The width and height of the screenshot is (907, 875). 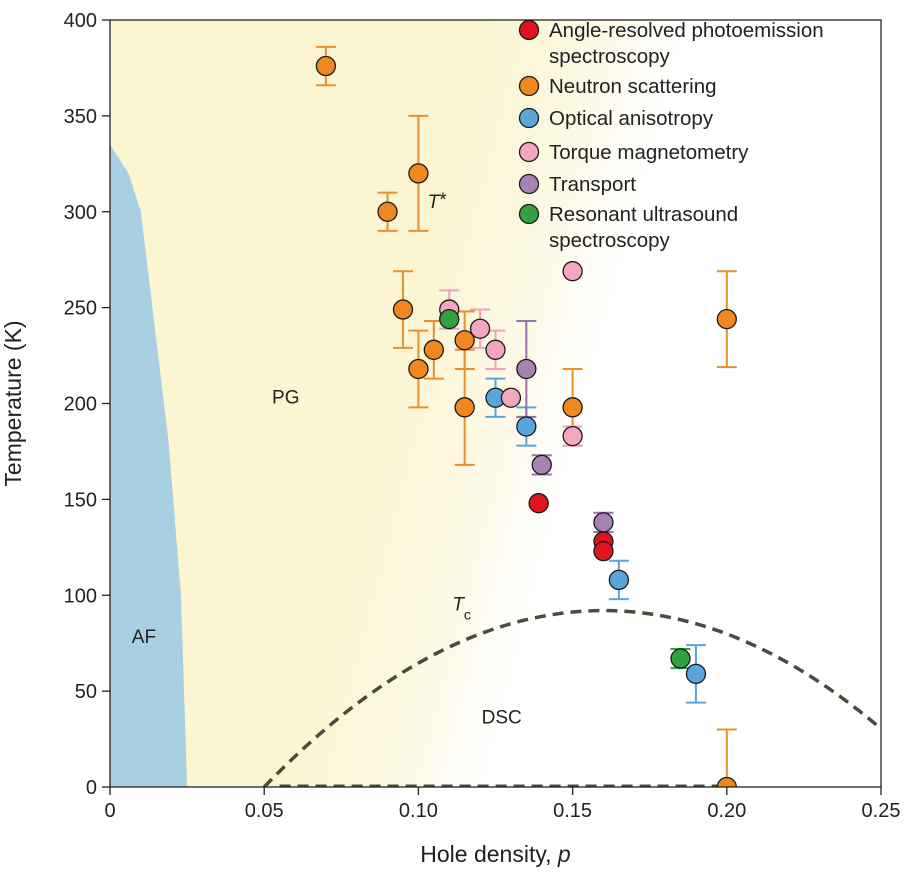 I want to click on x-tick-label: 0.10, so click(x=418, y=811).